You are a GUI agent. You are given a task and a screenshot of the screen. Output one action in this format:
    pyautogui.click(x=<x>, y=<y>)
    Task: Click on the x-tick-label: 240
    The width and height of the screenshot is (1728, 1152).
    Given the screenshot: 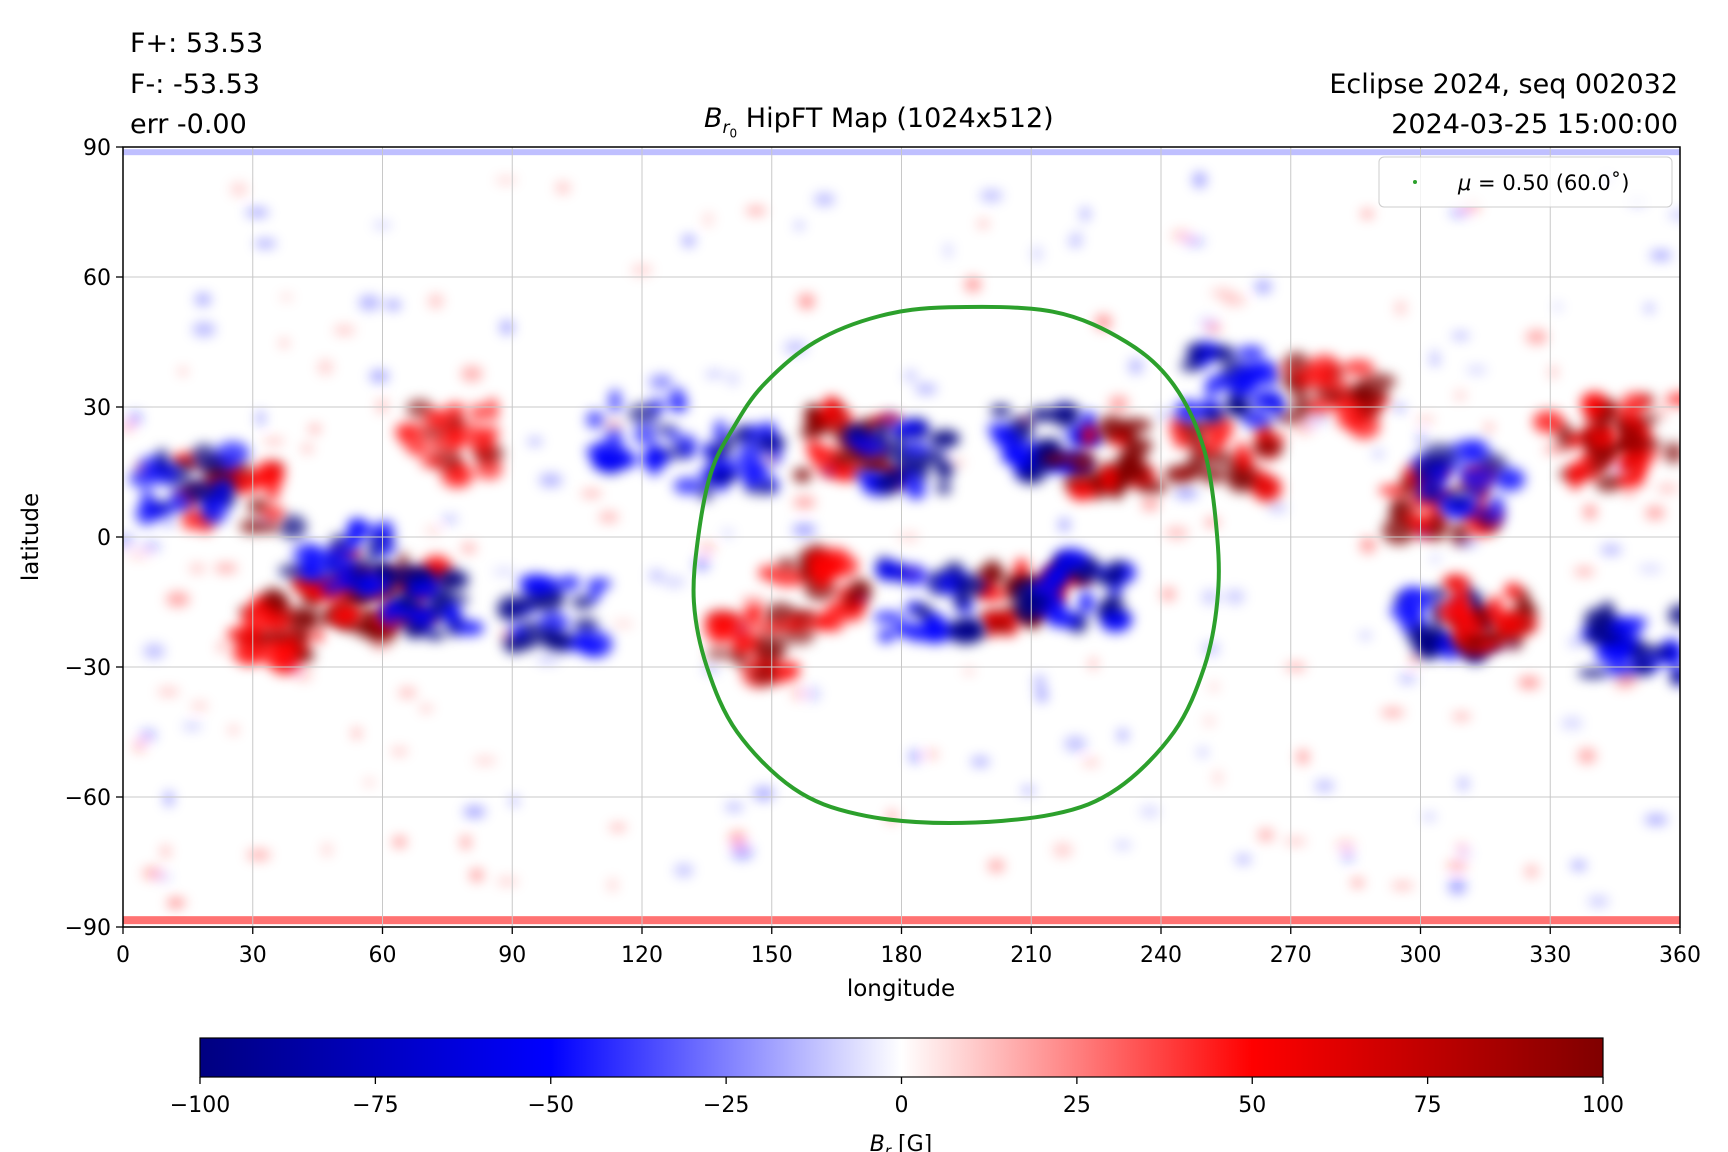 What is the action you would take?
    pyautogui.click(x=1161, y=955)
    